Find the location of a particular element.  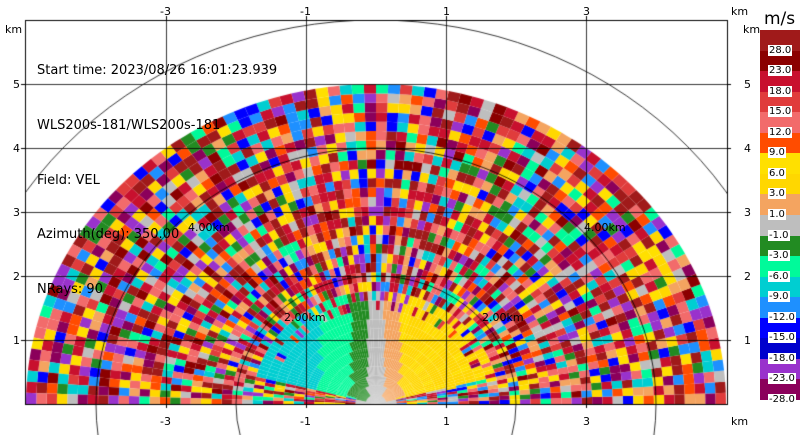

y-tick-left: 1 is located at coordinates (16, 340).